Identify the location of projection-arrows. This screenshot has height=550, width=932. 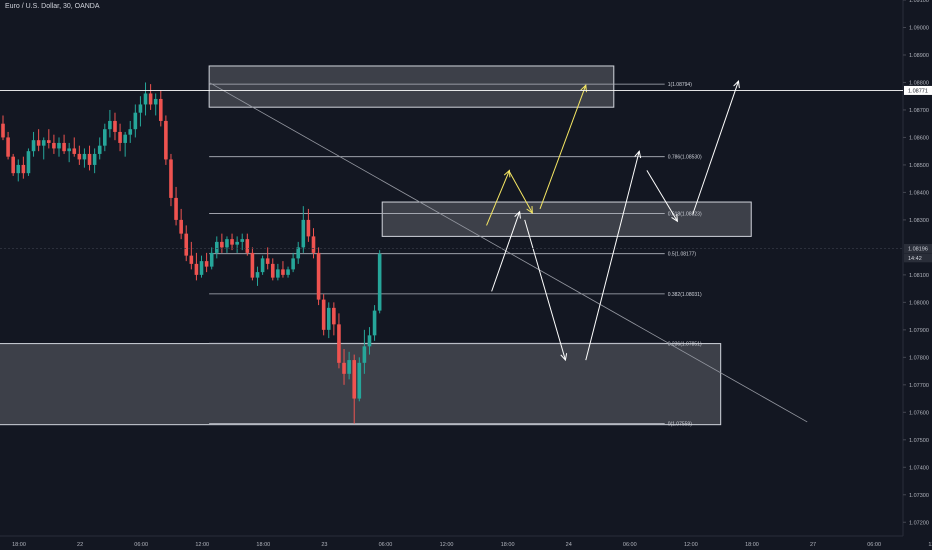
(613, 221).